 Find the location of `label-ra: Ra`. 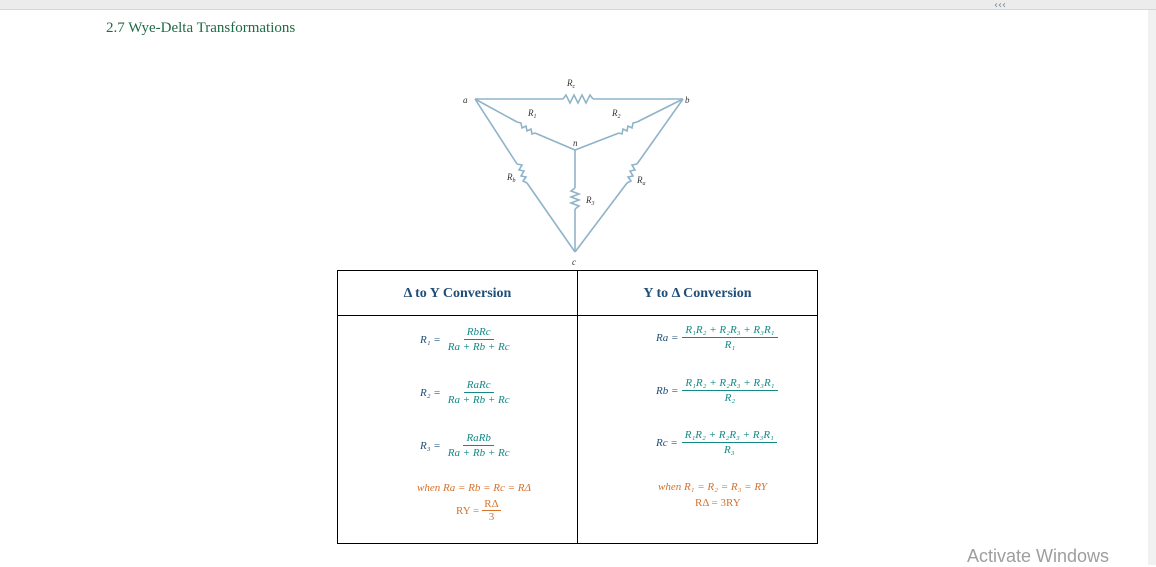

label-ra: Ra is located at coordinates (641, 181).